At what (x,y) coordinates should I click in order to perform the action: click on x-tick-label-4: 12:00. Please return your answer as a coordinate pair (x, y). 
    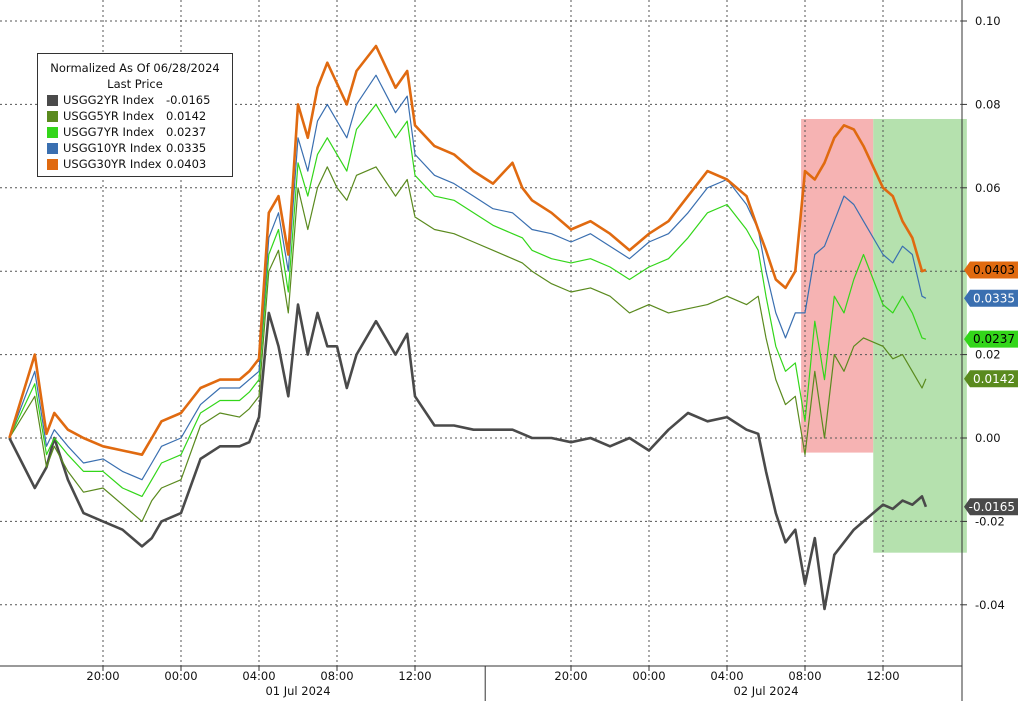
    Looking at the image, I should click on (414, 676).